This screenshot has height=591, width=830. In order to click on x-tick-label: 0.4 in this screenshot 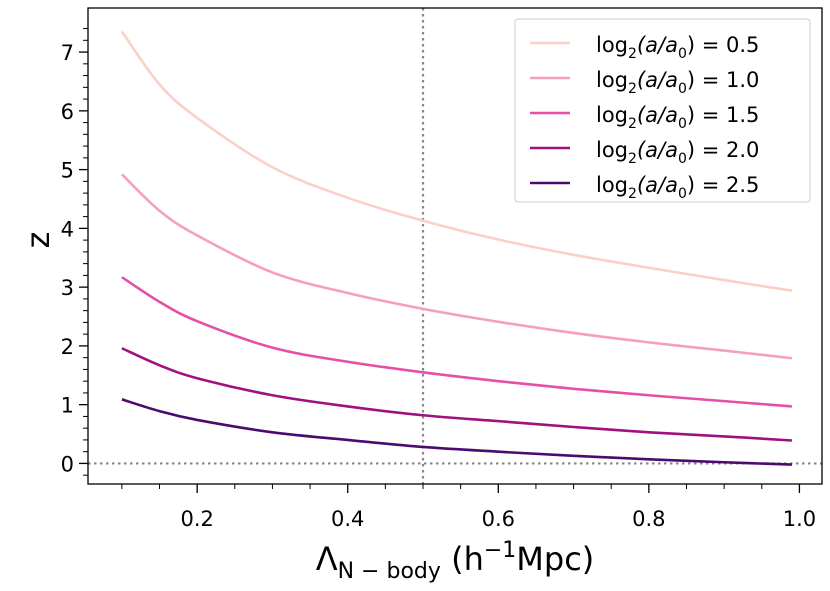, I will do `click(347, 519)`.